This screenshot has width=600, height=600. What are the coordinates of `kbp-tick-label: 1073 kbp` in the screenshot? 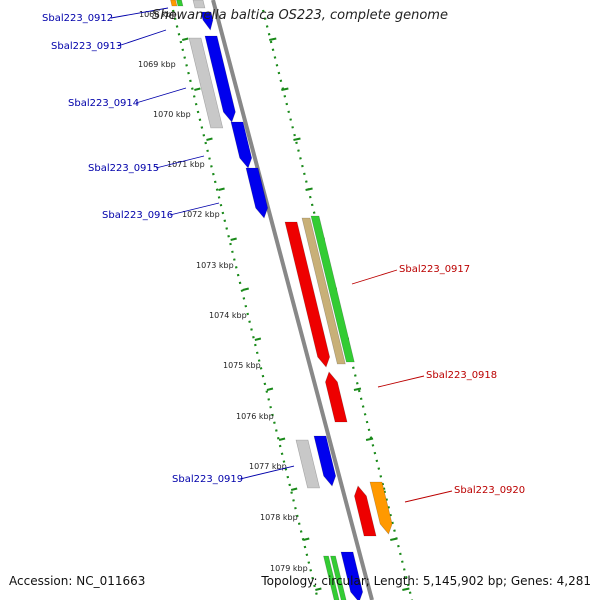 It's located at (215, 265).